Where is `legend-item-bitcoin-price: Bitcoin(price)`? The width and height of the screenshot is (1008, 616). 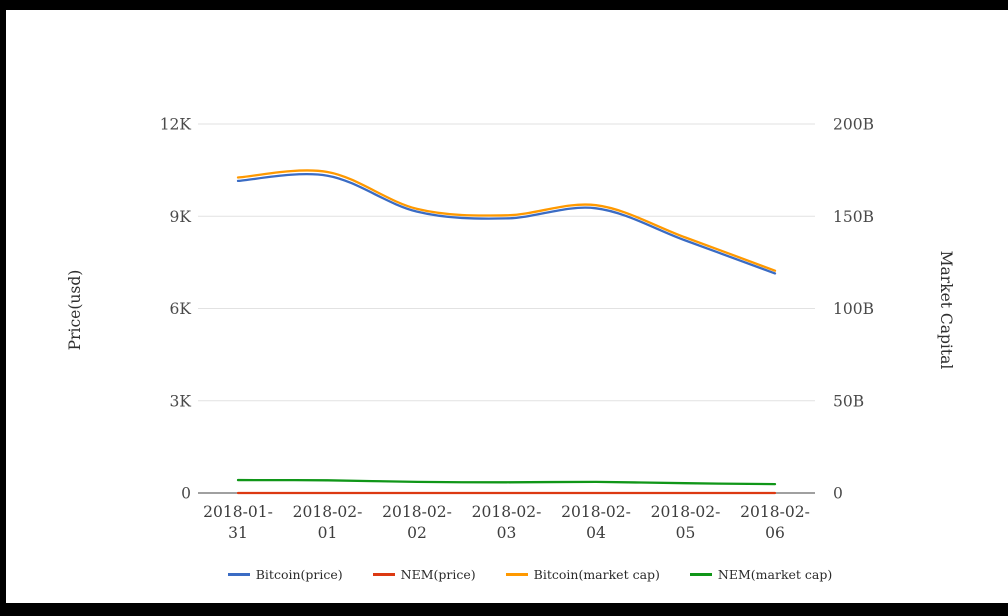 legend-item-bitcoin-price: Bitcoin(price) is located at coordinates (285, 574).